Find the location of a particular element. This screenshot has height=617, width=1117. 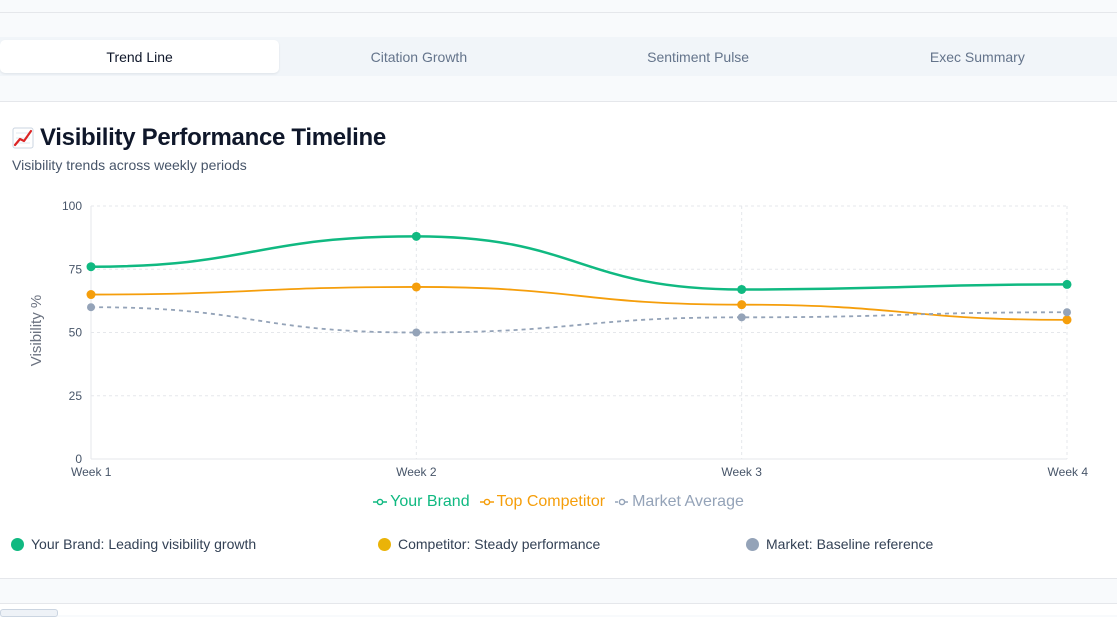

series-line-top-competitor is located at coordinates (579, 303).